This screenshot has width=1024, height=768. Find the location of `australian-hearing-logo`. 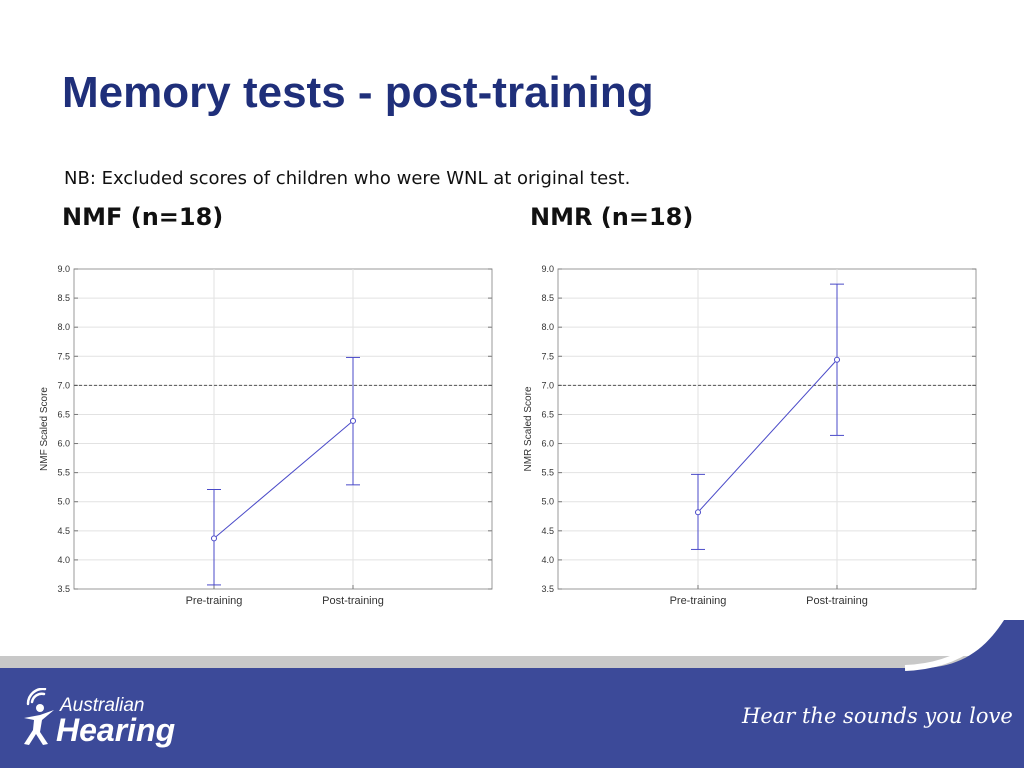

australian-hearing-logo is located at coordinates (39, 716).